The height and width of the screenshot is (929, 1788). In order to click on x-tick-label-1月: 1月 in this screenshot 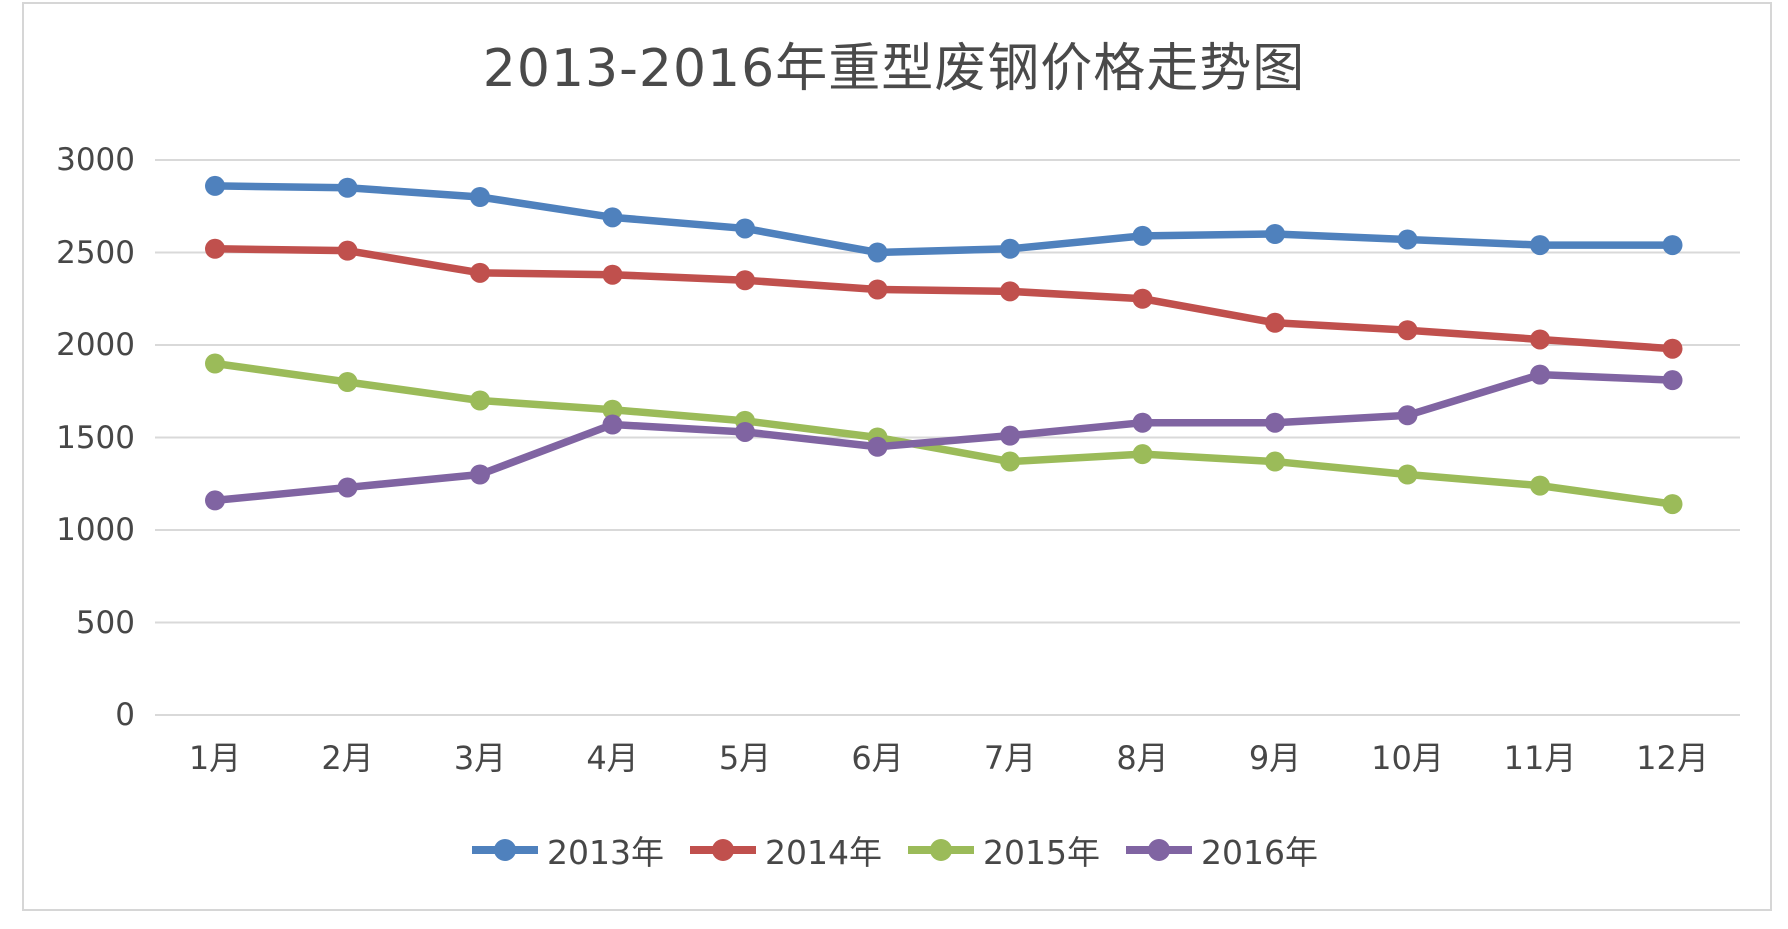, I will do `click(215, 758)`.